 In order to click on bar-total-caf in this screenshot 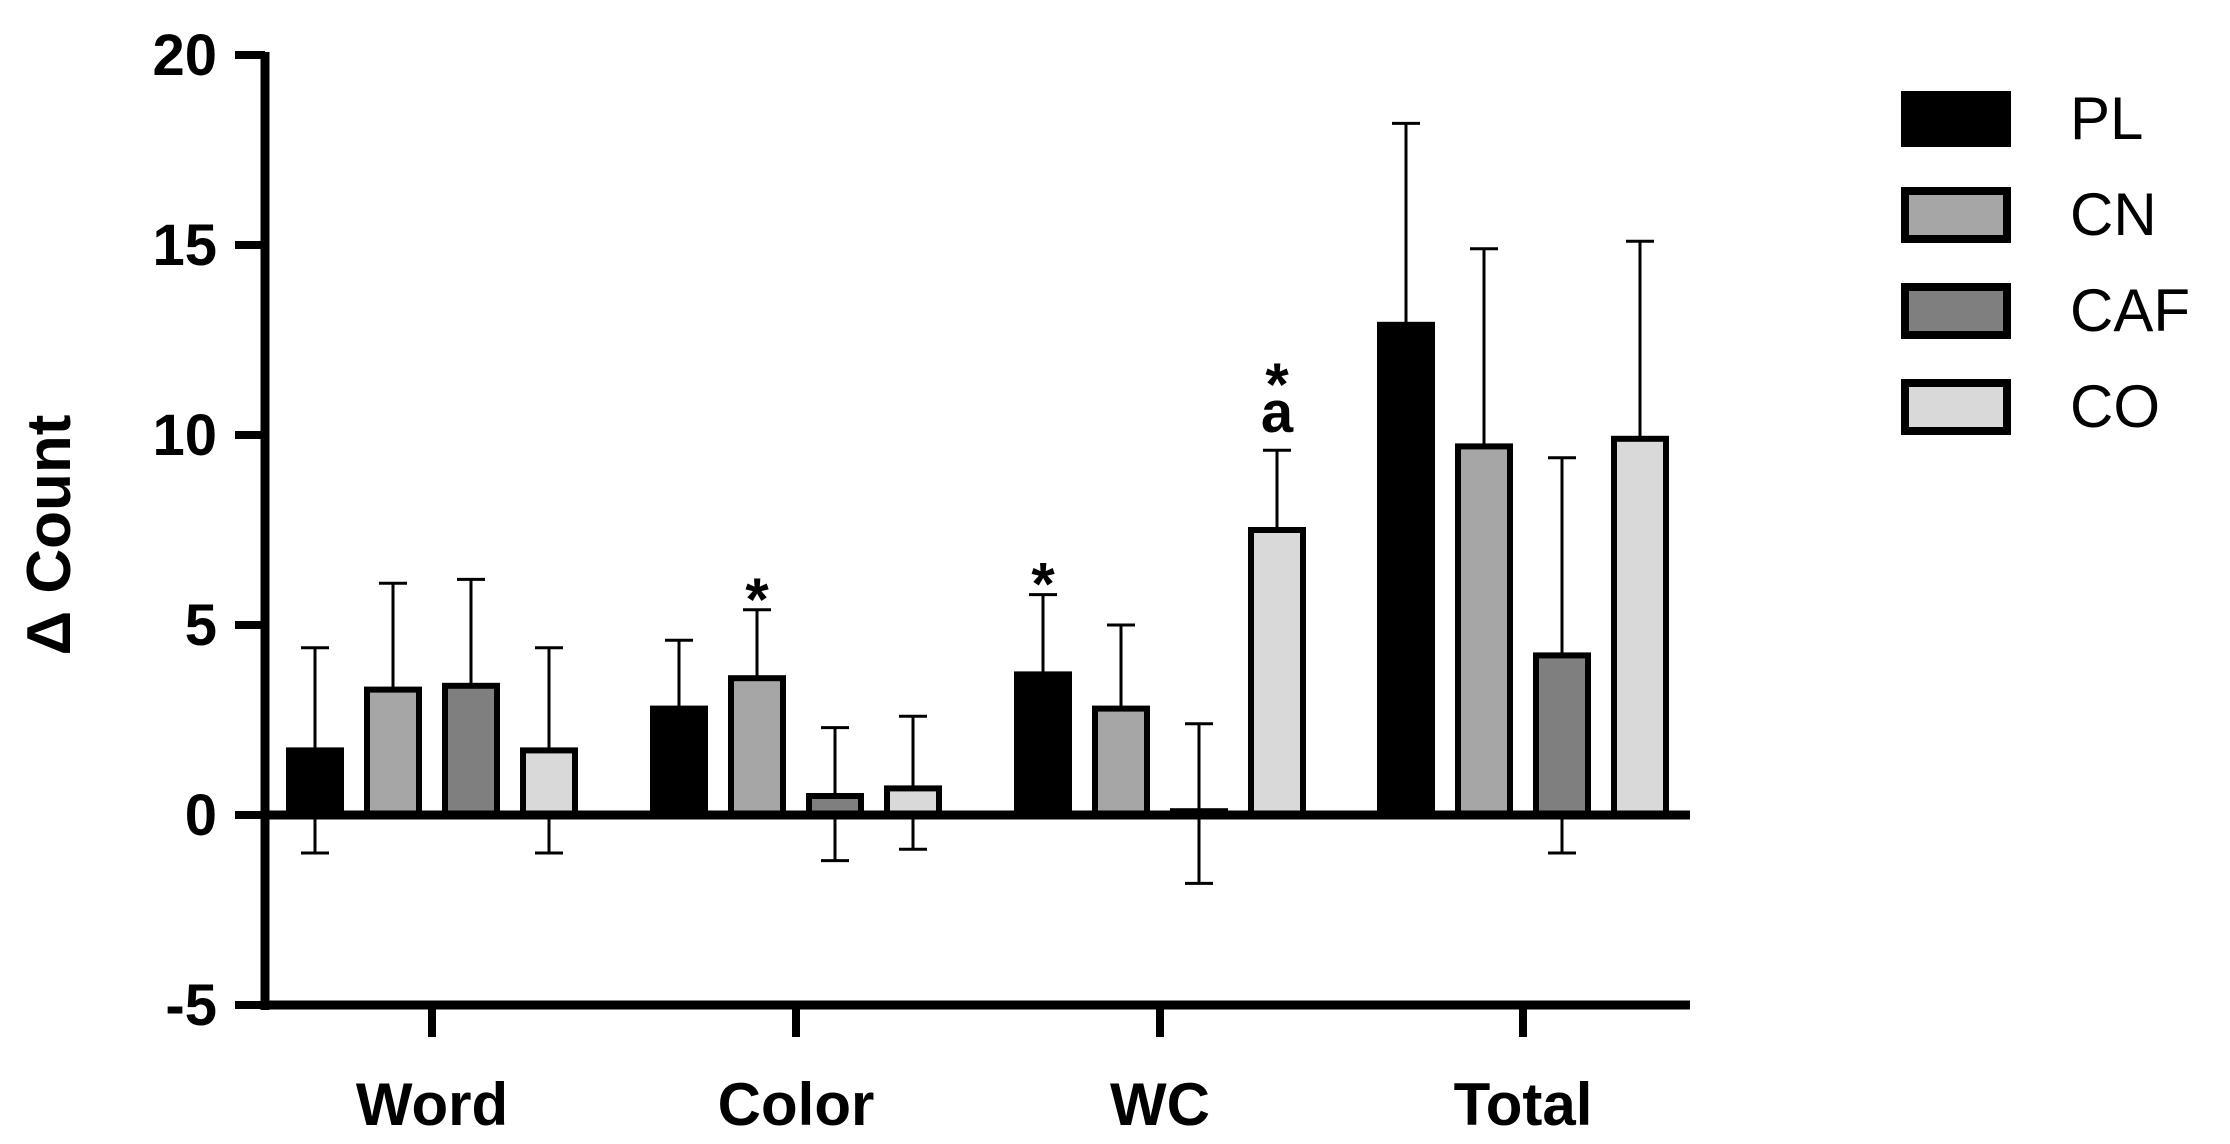, I will do `click(1562, 735)`.